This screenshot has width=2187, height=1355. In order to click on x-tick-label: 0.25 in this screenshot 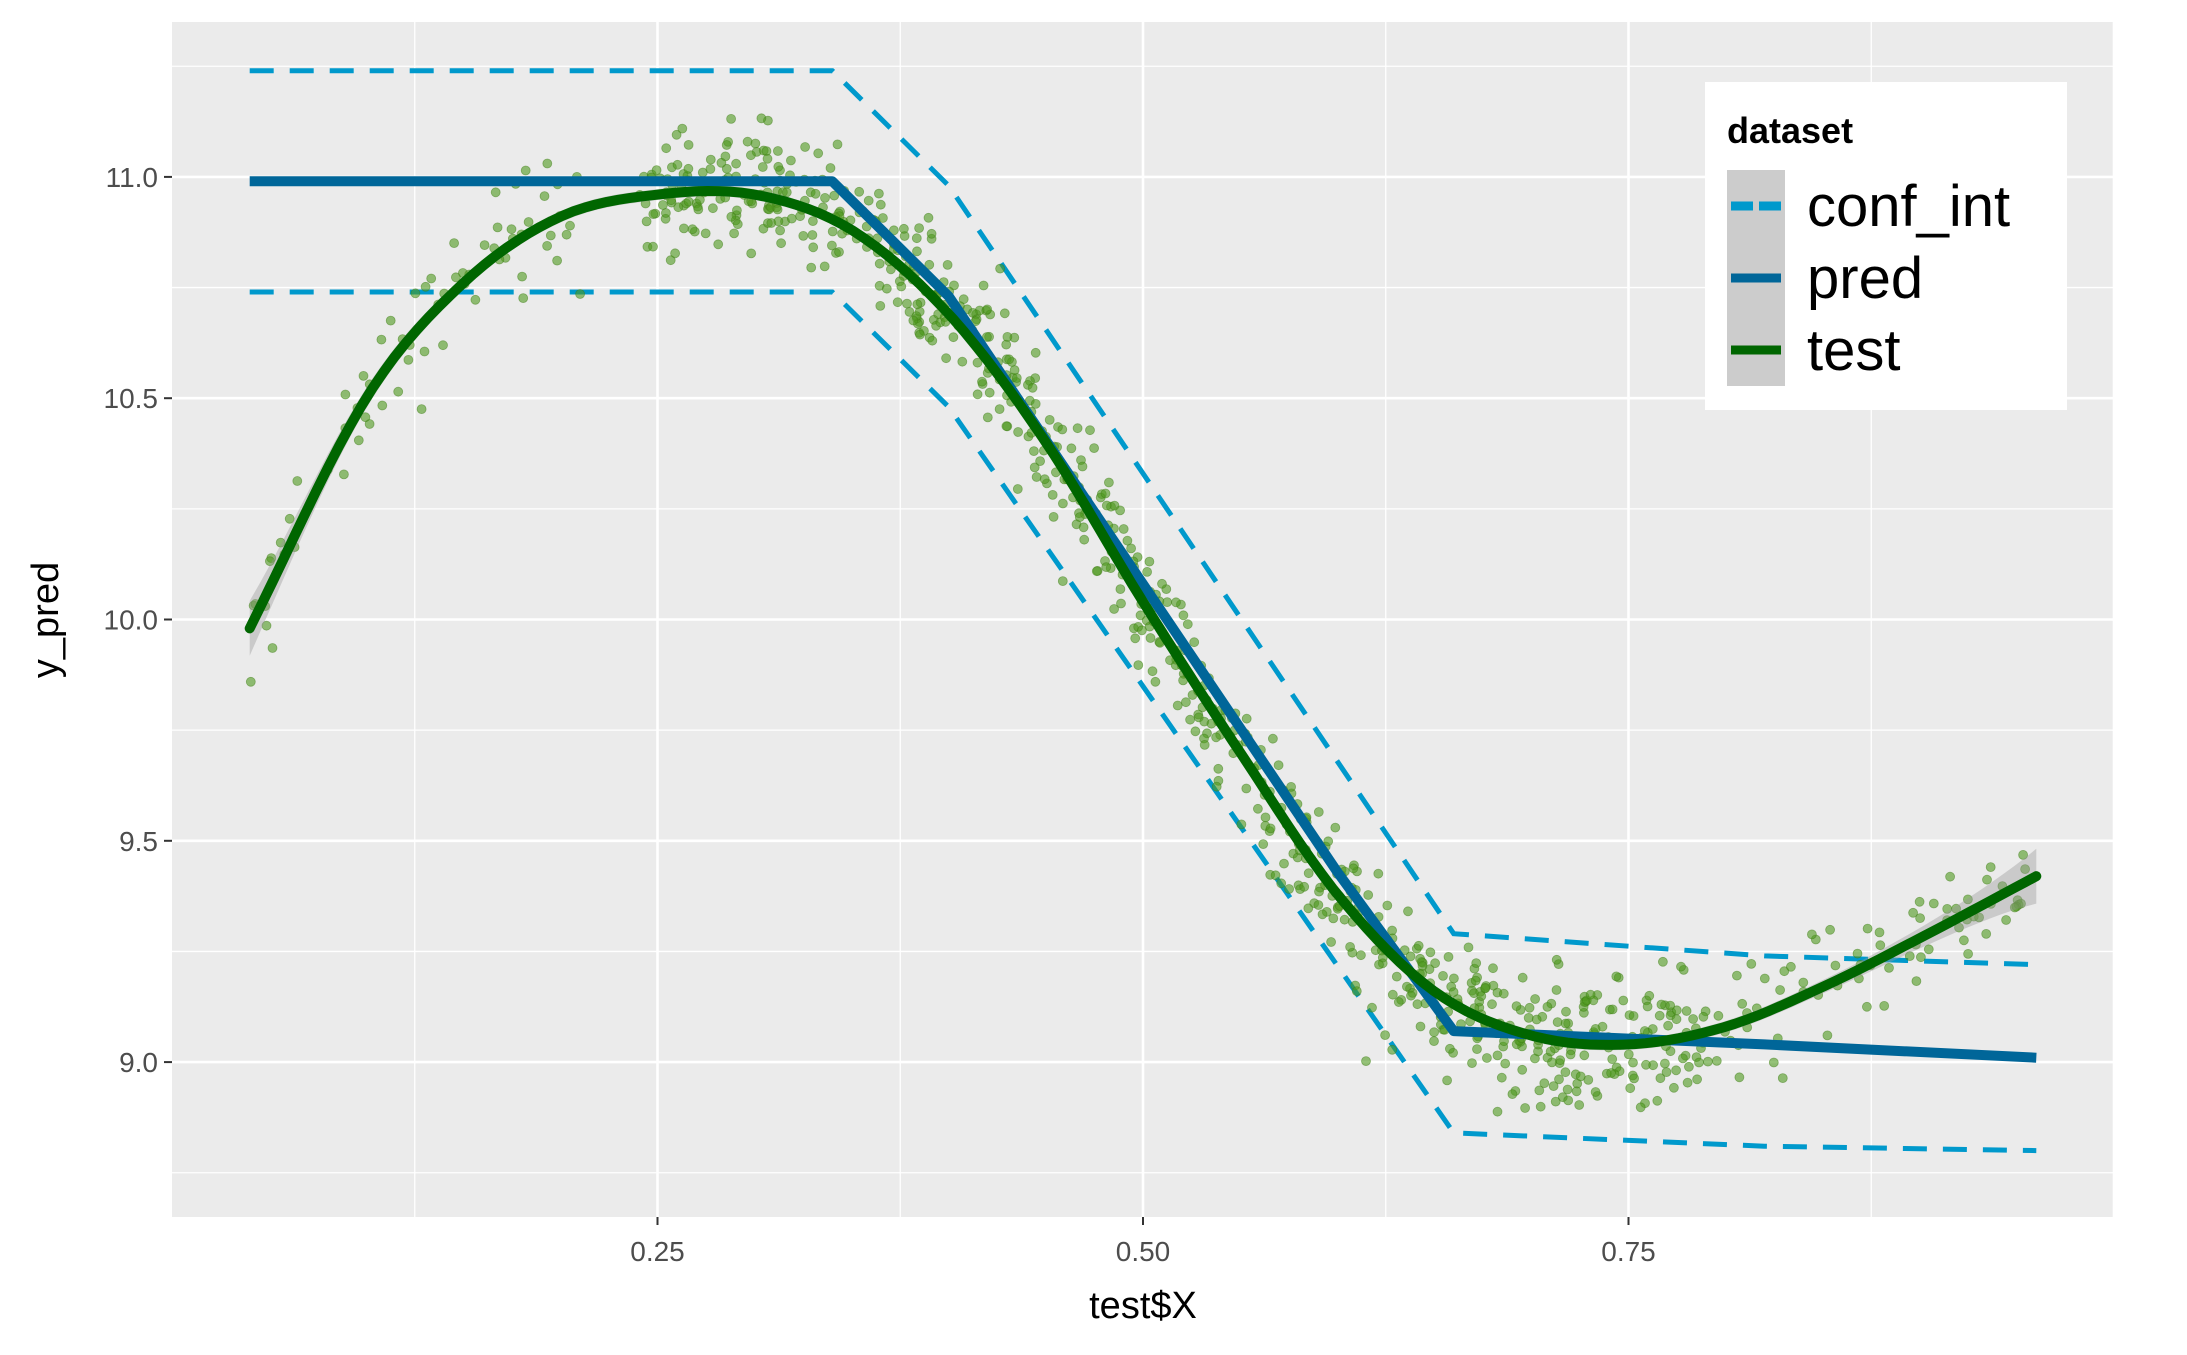, I will do `click(657, 1251)`.